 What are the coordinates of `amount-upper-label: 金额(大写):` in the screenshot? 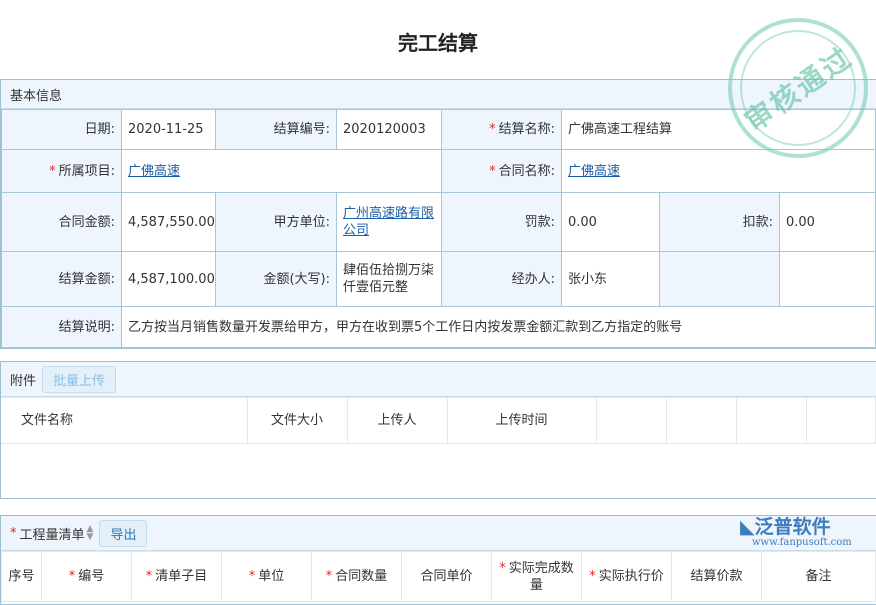 It's located at (276, 279).